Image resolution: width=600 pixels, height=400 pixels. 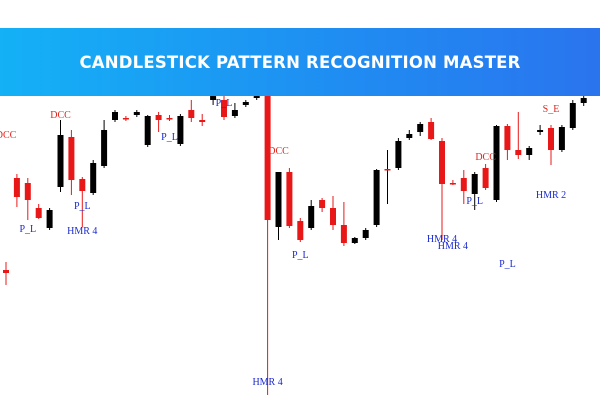 What do you see at coordinates (551, 109) in the screenshot?
I see `pattern-label: S_E` at bounding box center [551, 109].